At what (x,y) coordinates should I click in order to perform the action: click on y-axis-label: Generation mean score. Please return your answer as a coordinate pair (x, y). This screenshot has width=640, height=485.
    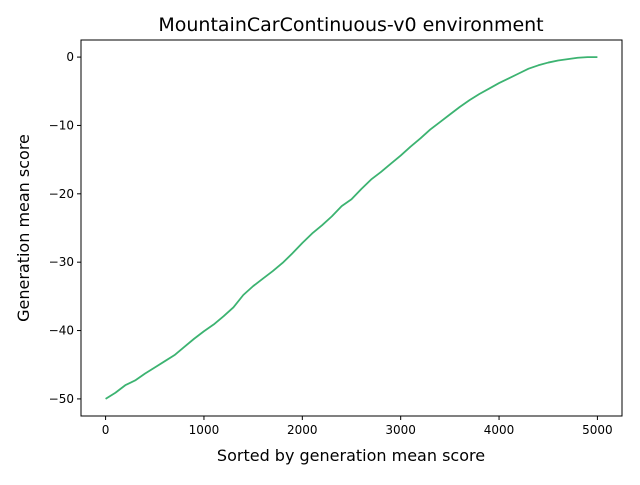
    Looking at the image, I should click on (23, 228).